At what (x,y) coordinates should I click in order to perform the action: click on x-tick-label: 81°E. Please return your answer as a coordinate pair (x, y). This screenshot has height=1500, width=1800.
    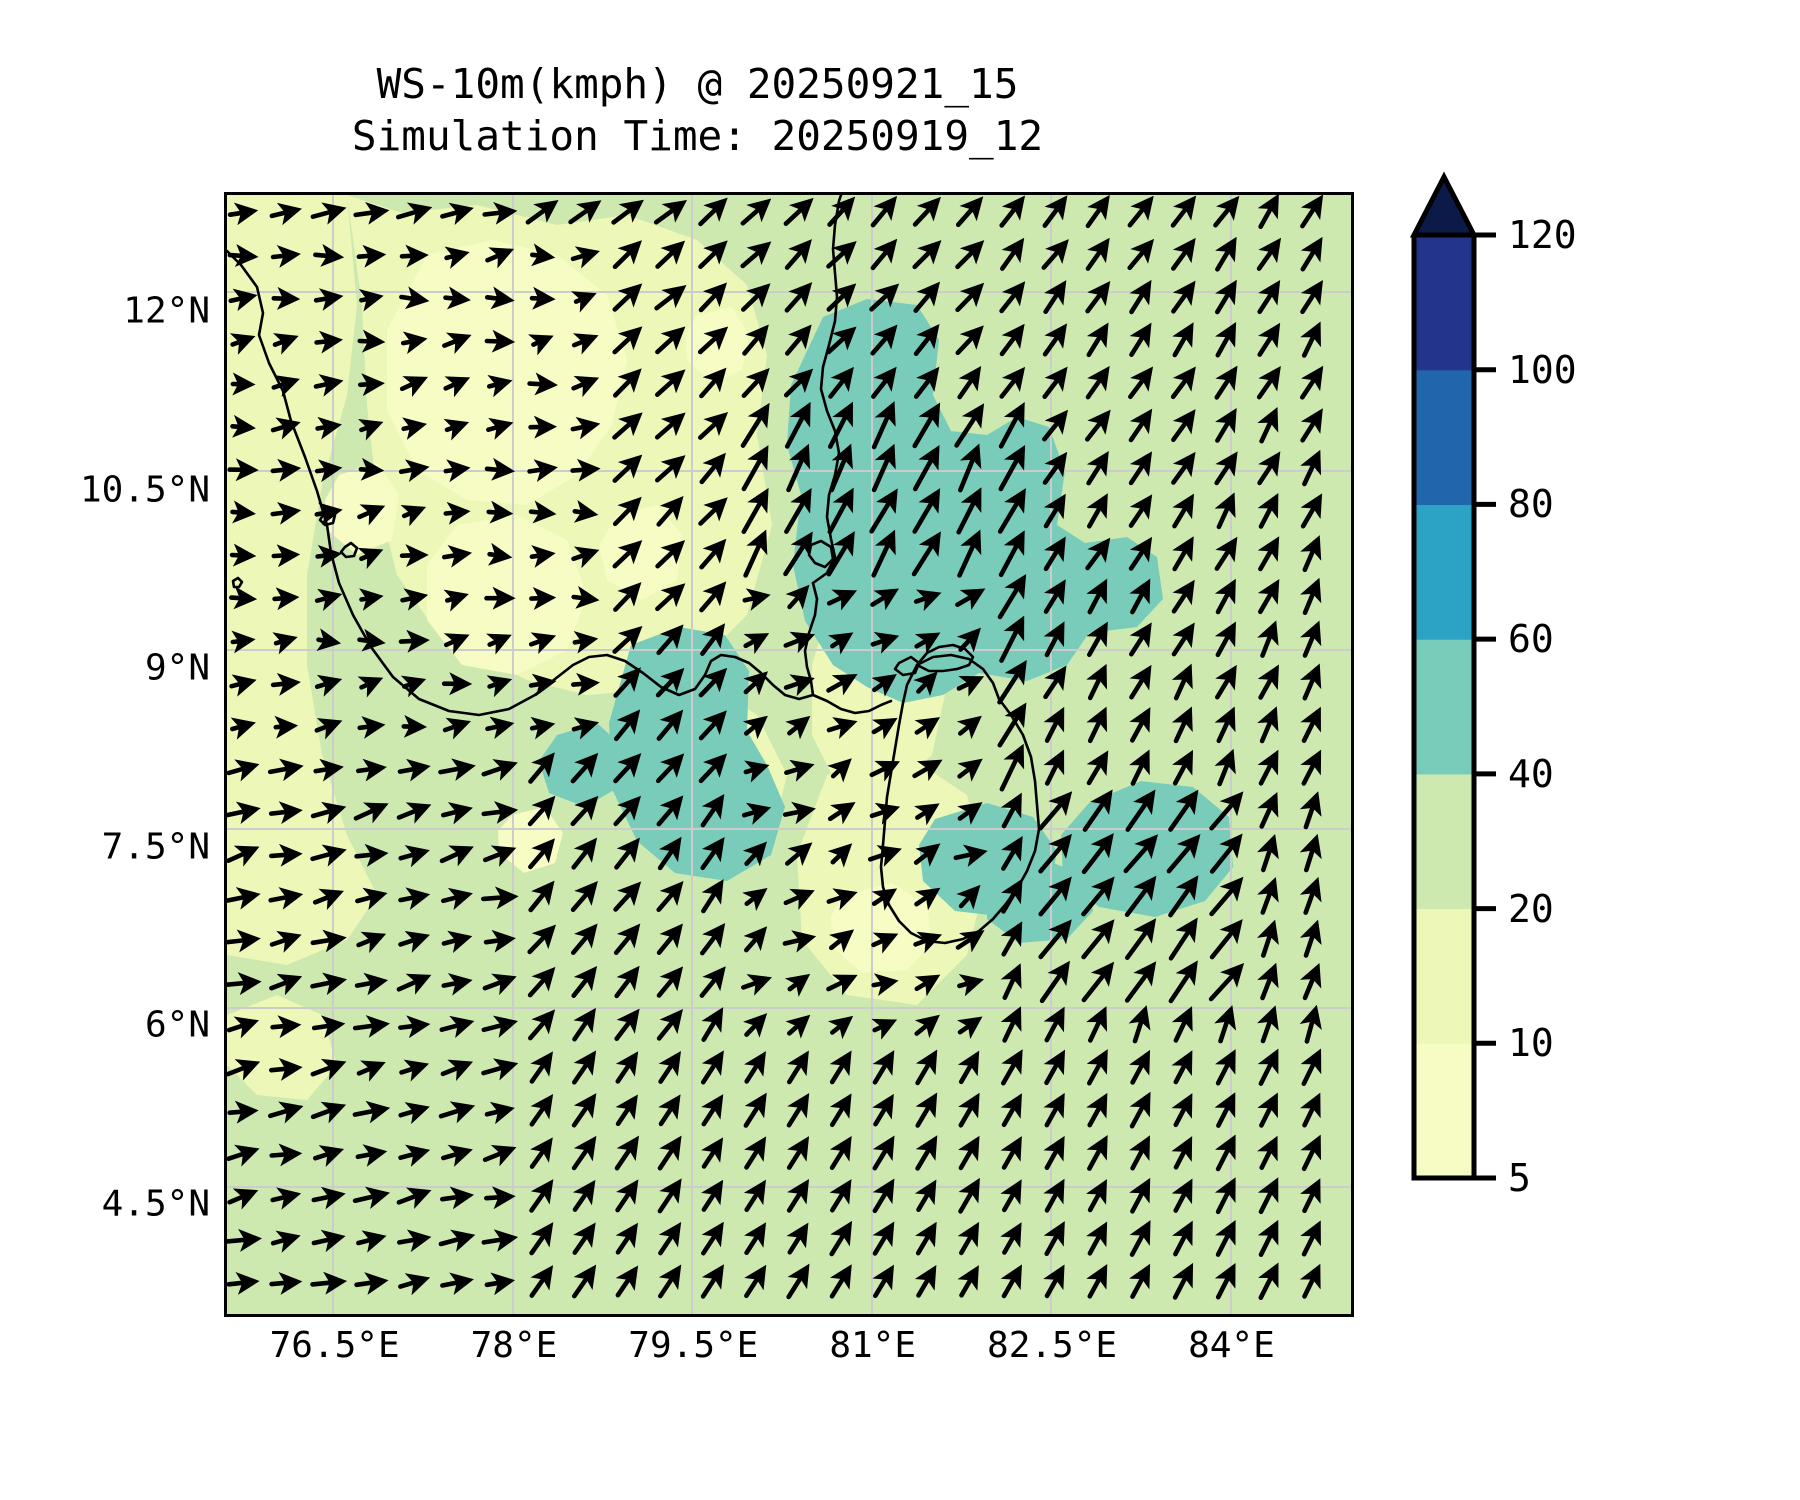
    Looking at the image, I should click on (873, 1345).